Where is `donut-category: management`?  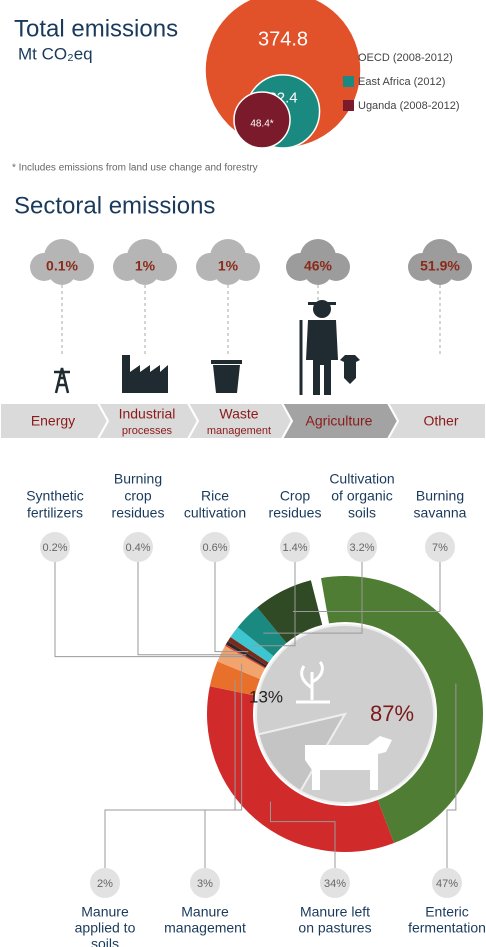 donut-category: management is located at coordinates (205, 928).